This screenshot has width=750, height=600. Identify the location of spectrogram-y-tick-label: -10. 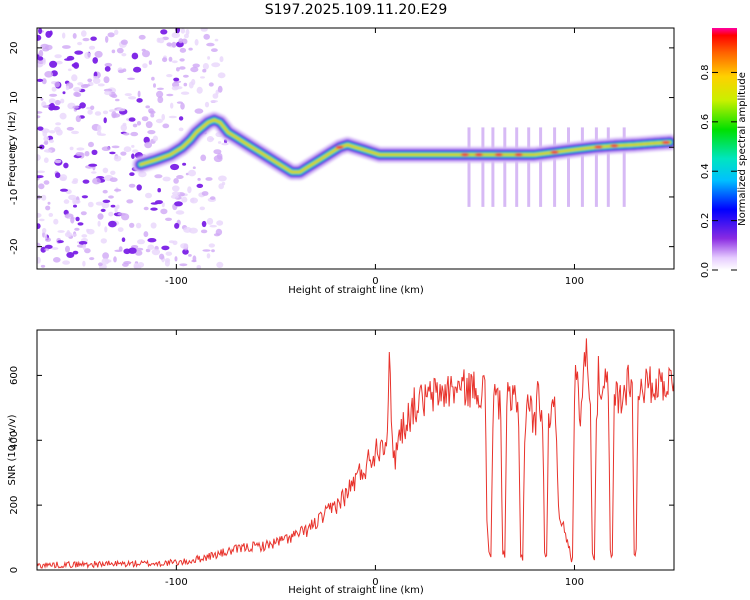
(14, 197).